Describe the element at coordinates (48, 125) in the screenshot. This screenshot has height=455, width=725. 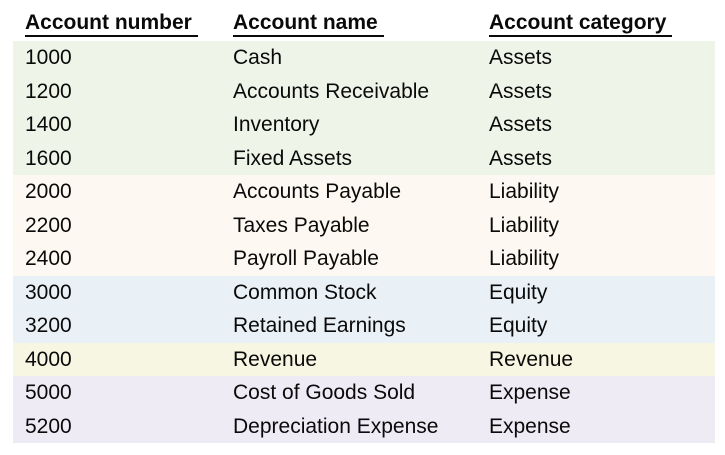
I see `account-number-cell: 1400` at that location.